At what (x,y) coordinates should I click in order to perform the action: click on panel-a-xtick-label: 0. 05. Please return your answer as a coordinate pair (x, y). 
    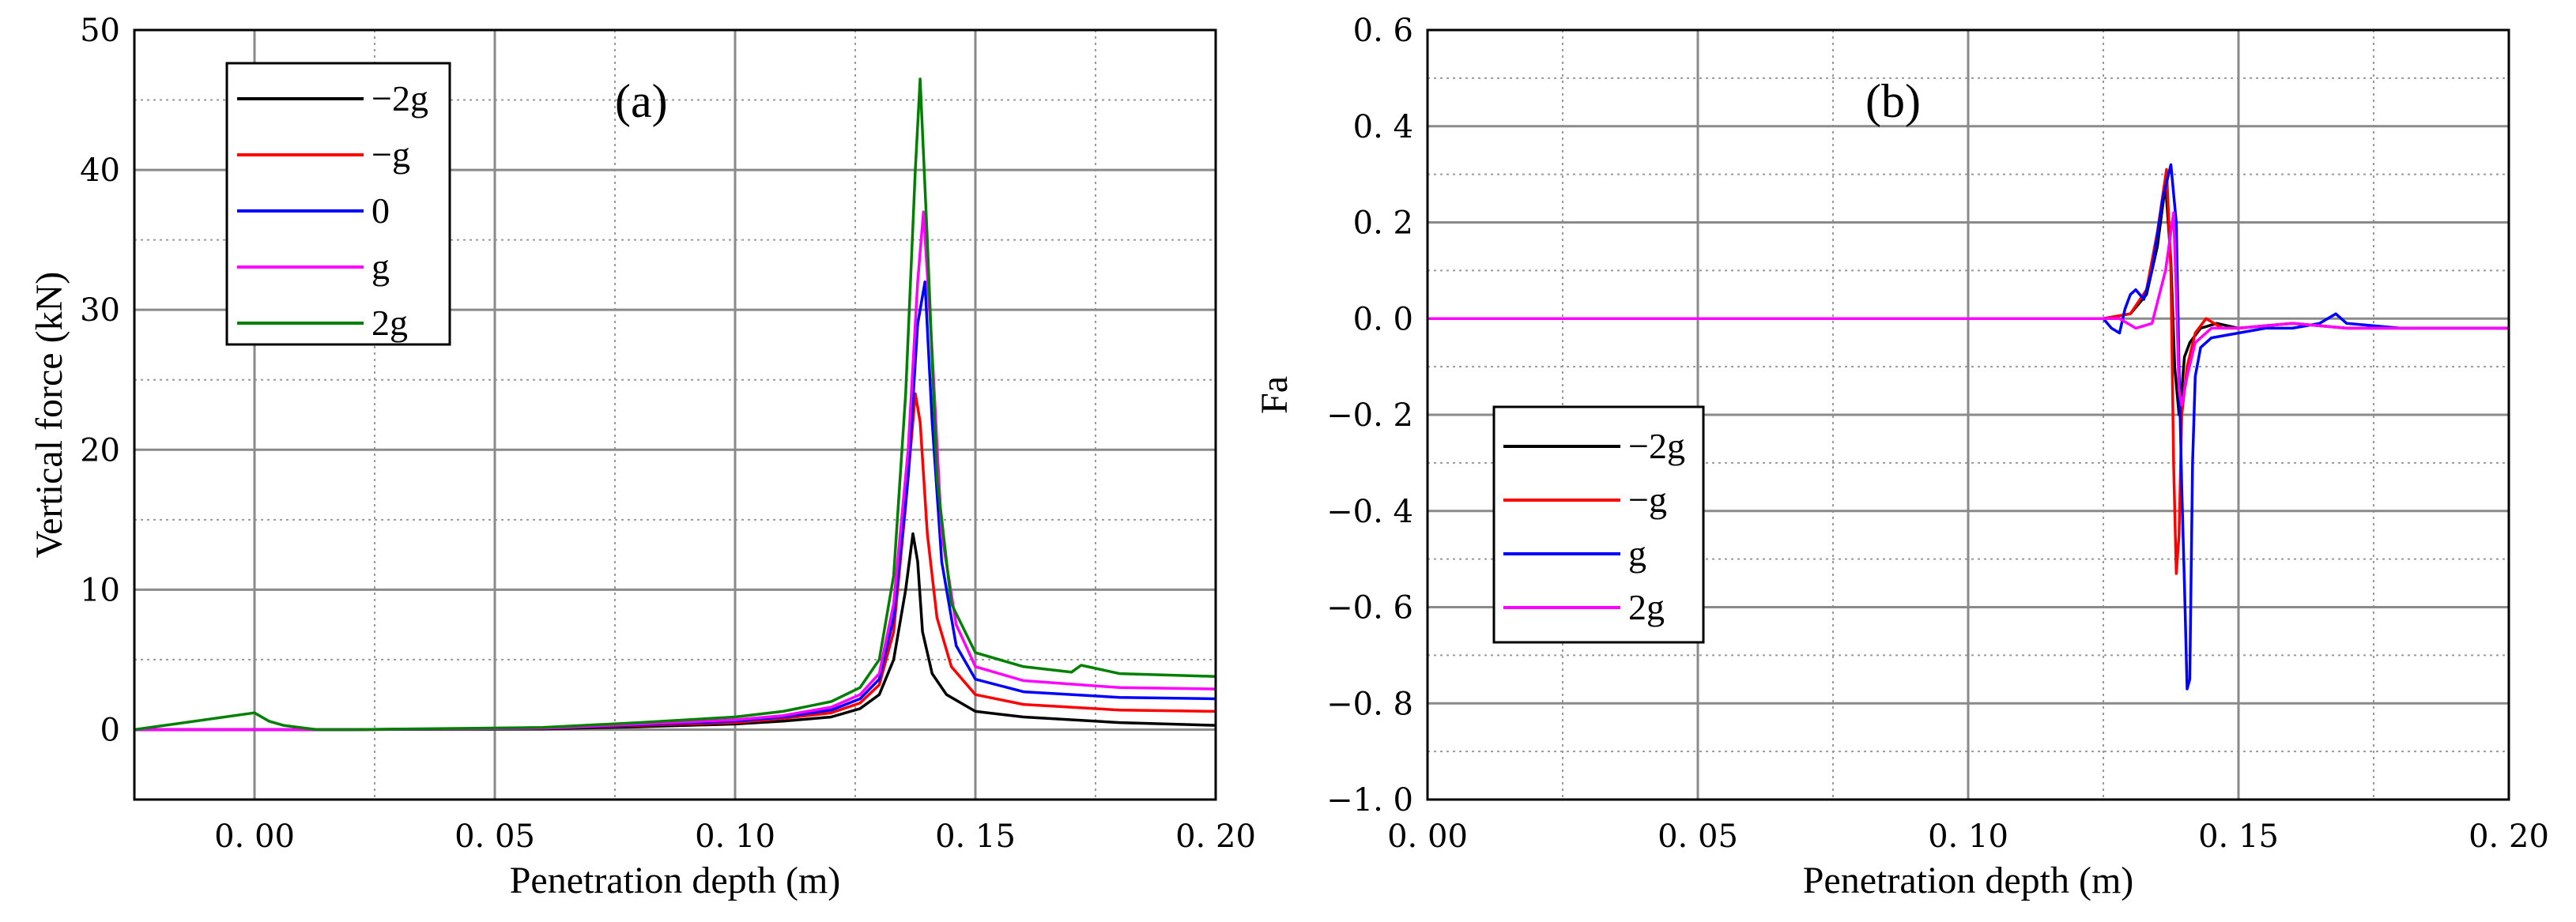
    Looking at the image, I should click on (495, 837).